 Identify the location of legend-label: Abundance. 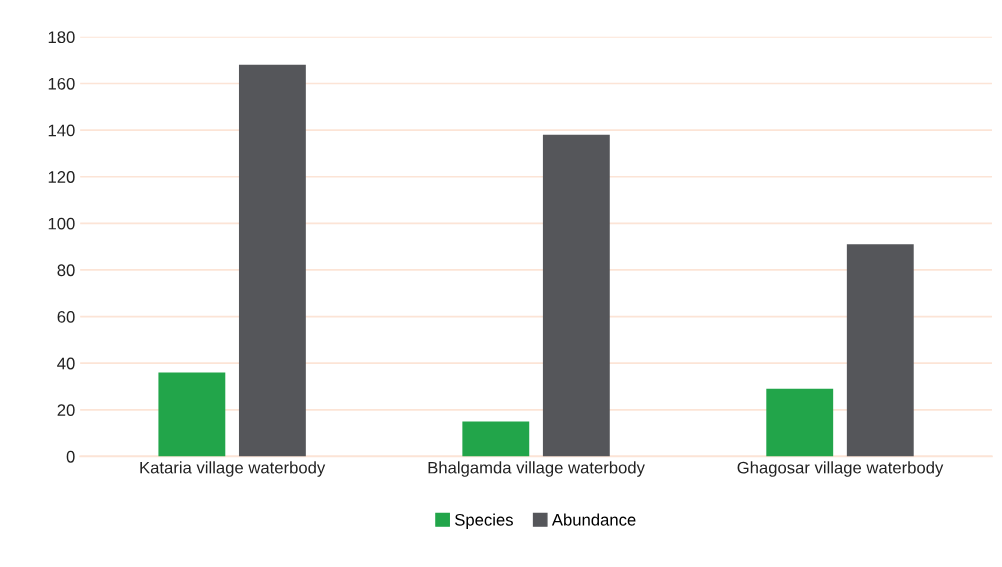
(593, 519).